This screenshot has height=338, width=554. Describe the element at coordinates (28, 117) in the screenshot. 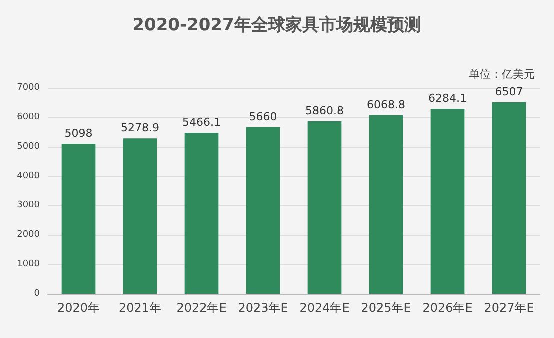

I see `y-tick-label: 6000` at that location.